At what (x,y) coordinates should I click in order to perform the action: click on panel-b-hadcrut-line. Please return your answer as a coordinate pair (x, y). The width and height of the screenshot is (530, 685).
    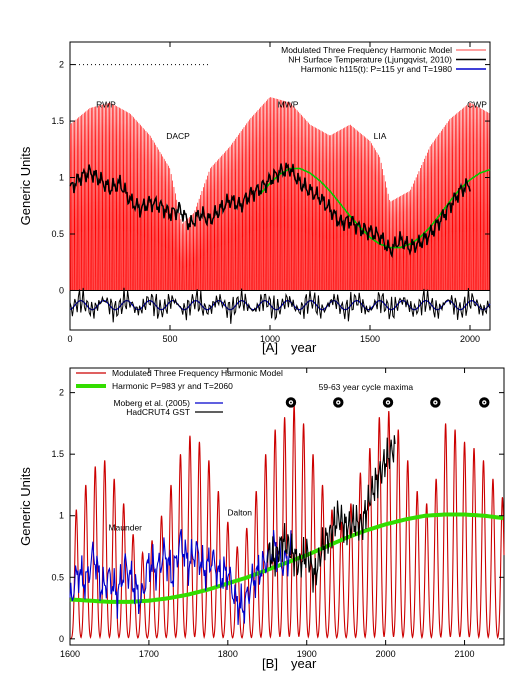
    Looking at the image, I should click on (331, 514).